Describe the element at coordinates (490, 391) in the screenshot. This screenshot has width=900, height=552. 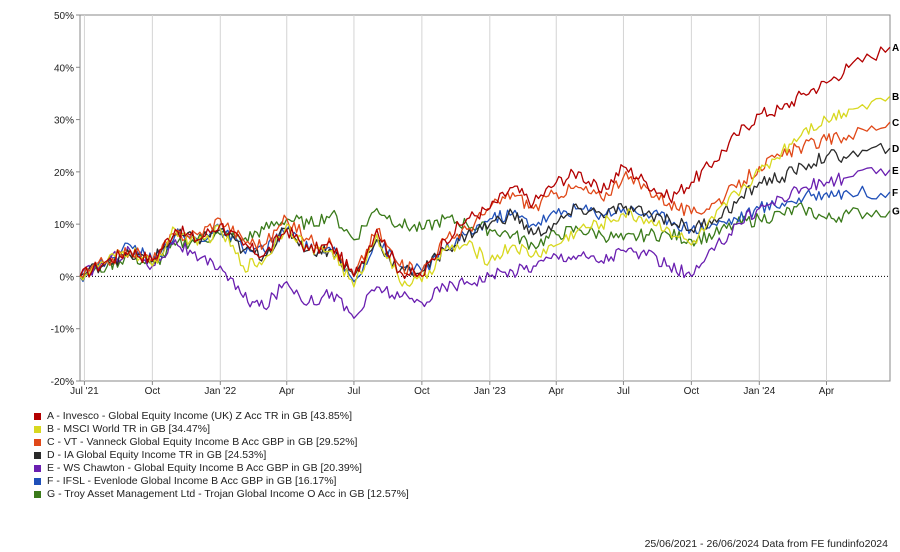
I see `x-tick-label: Jan '23` at that location.